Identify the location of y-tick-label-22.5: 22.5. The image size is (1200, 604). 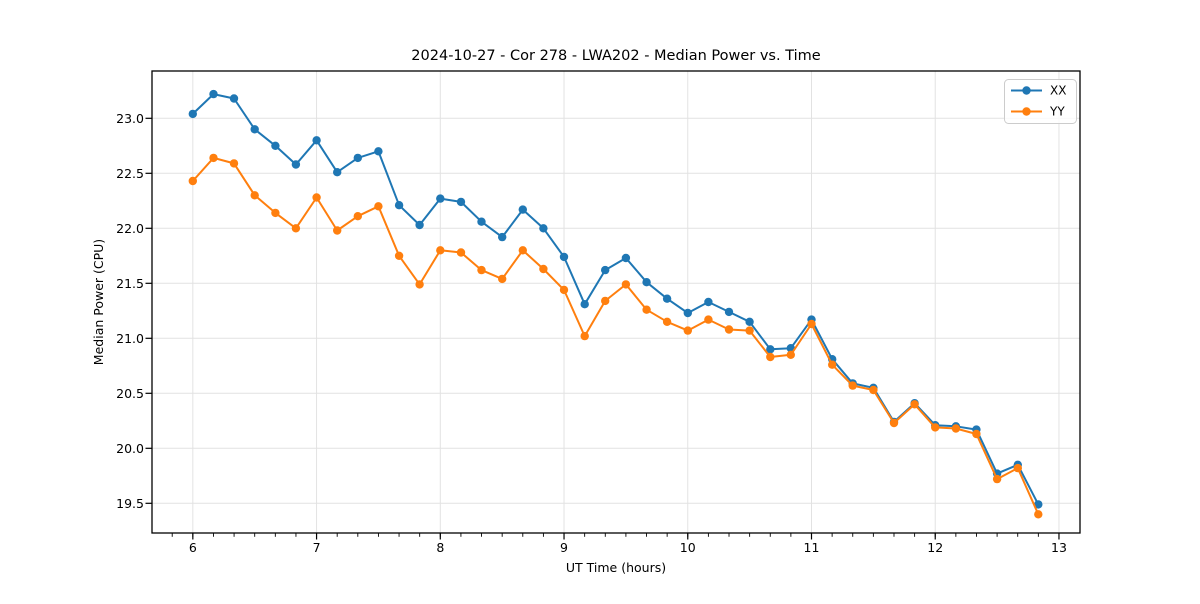
(130, 173).